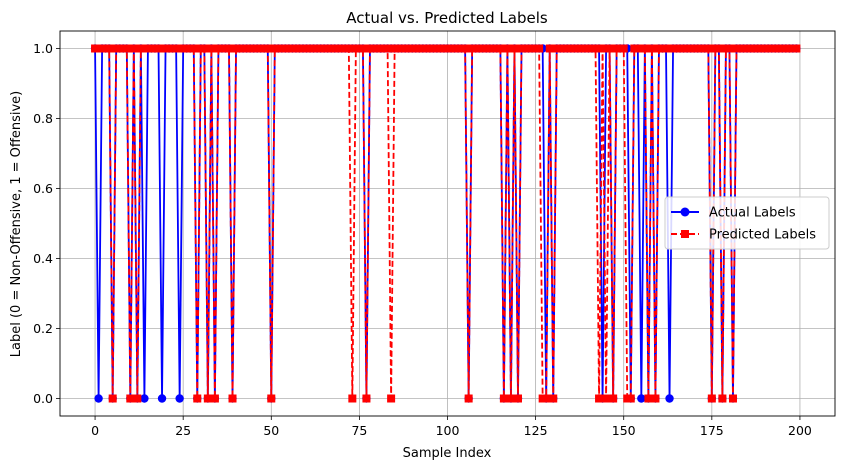 The image size is (846, 470). I want to click on x-tick-label: 150, so click(624, 430).